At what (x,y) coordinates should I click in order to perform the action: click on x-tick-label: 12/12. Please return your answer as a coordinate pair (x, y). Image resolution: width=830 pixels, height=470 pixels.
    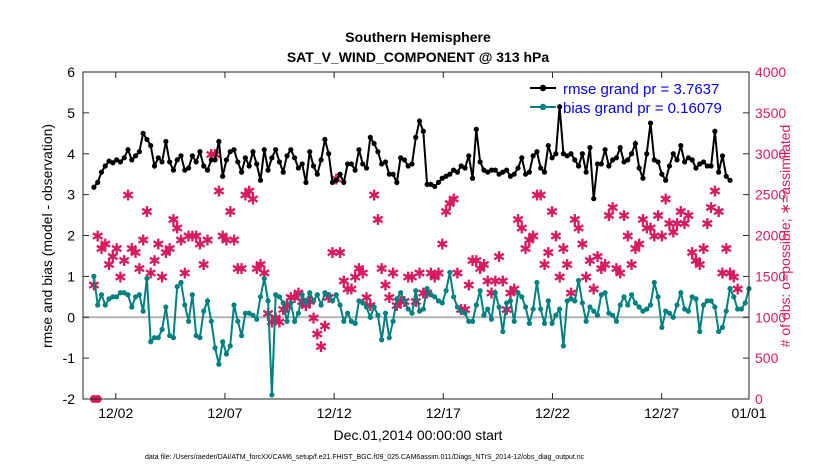
    Looking at the image, I should click on (334, 413).